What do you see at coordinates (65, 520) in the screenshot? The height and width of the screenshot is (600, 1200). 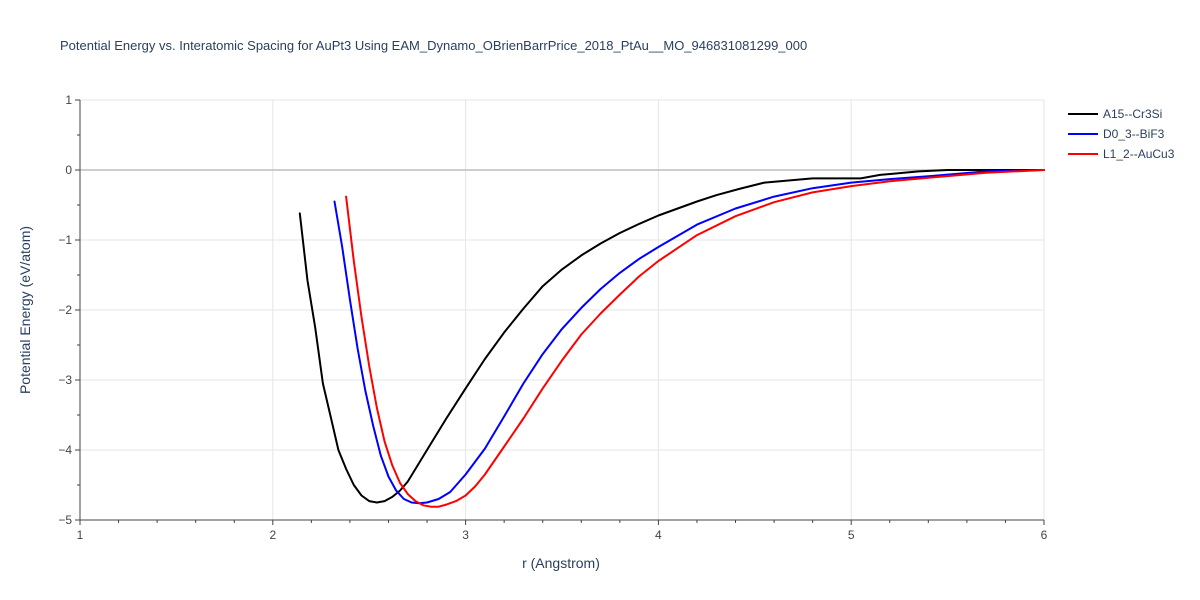 I see `y-tick-label: −5` at bounding box center [65, 520].